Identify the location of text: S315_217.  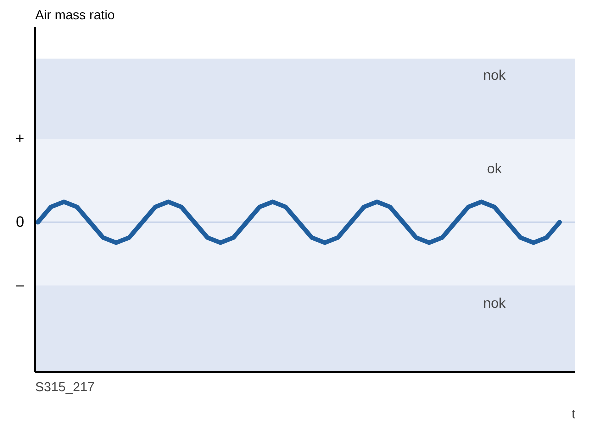
(65, 387).